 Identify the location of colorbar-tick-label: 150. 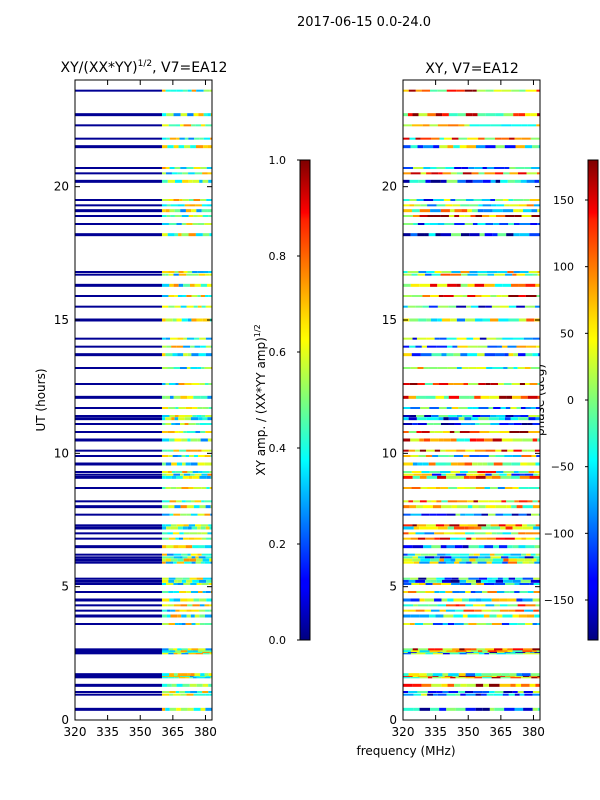
(563, 200).